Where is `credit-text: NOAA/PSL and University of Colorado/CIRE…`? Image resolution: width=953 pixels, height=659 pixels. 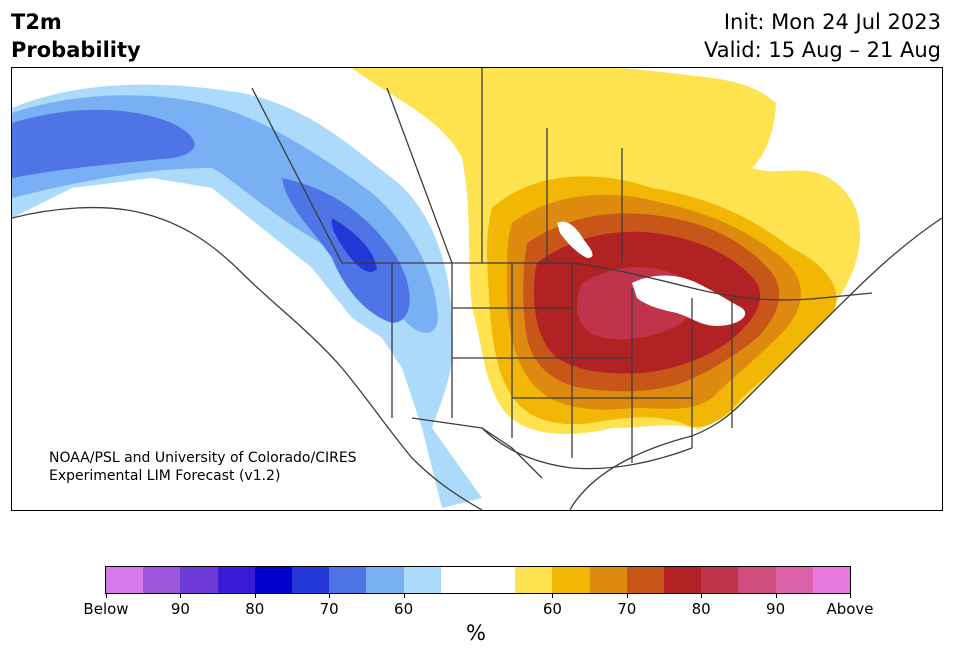 credit-text: NOAA/PSL and University of Colorado/CIRE… is located at coordinates (203, 467).